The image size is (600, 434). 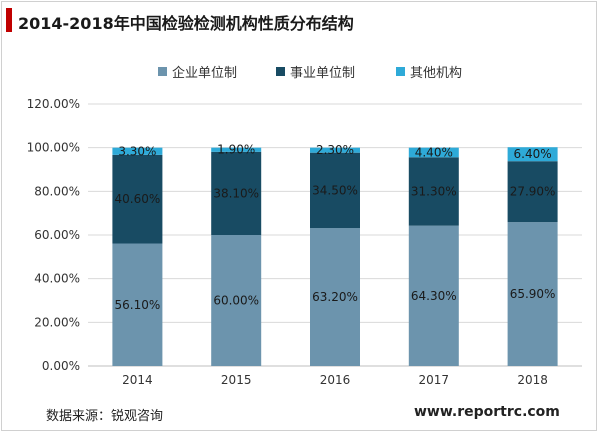 I want to click on y-tick-label: 80.00%, so click(x=57, y=191).